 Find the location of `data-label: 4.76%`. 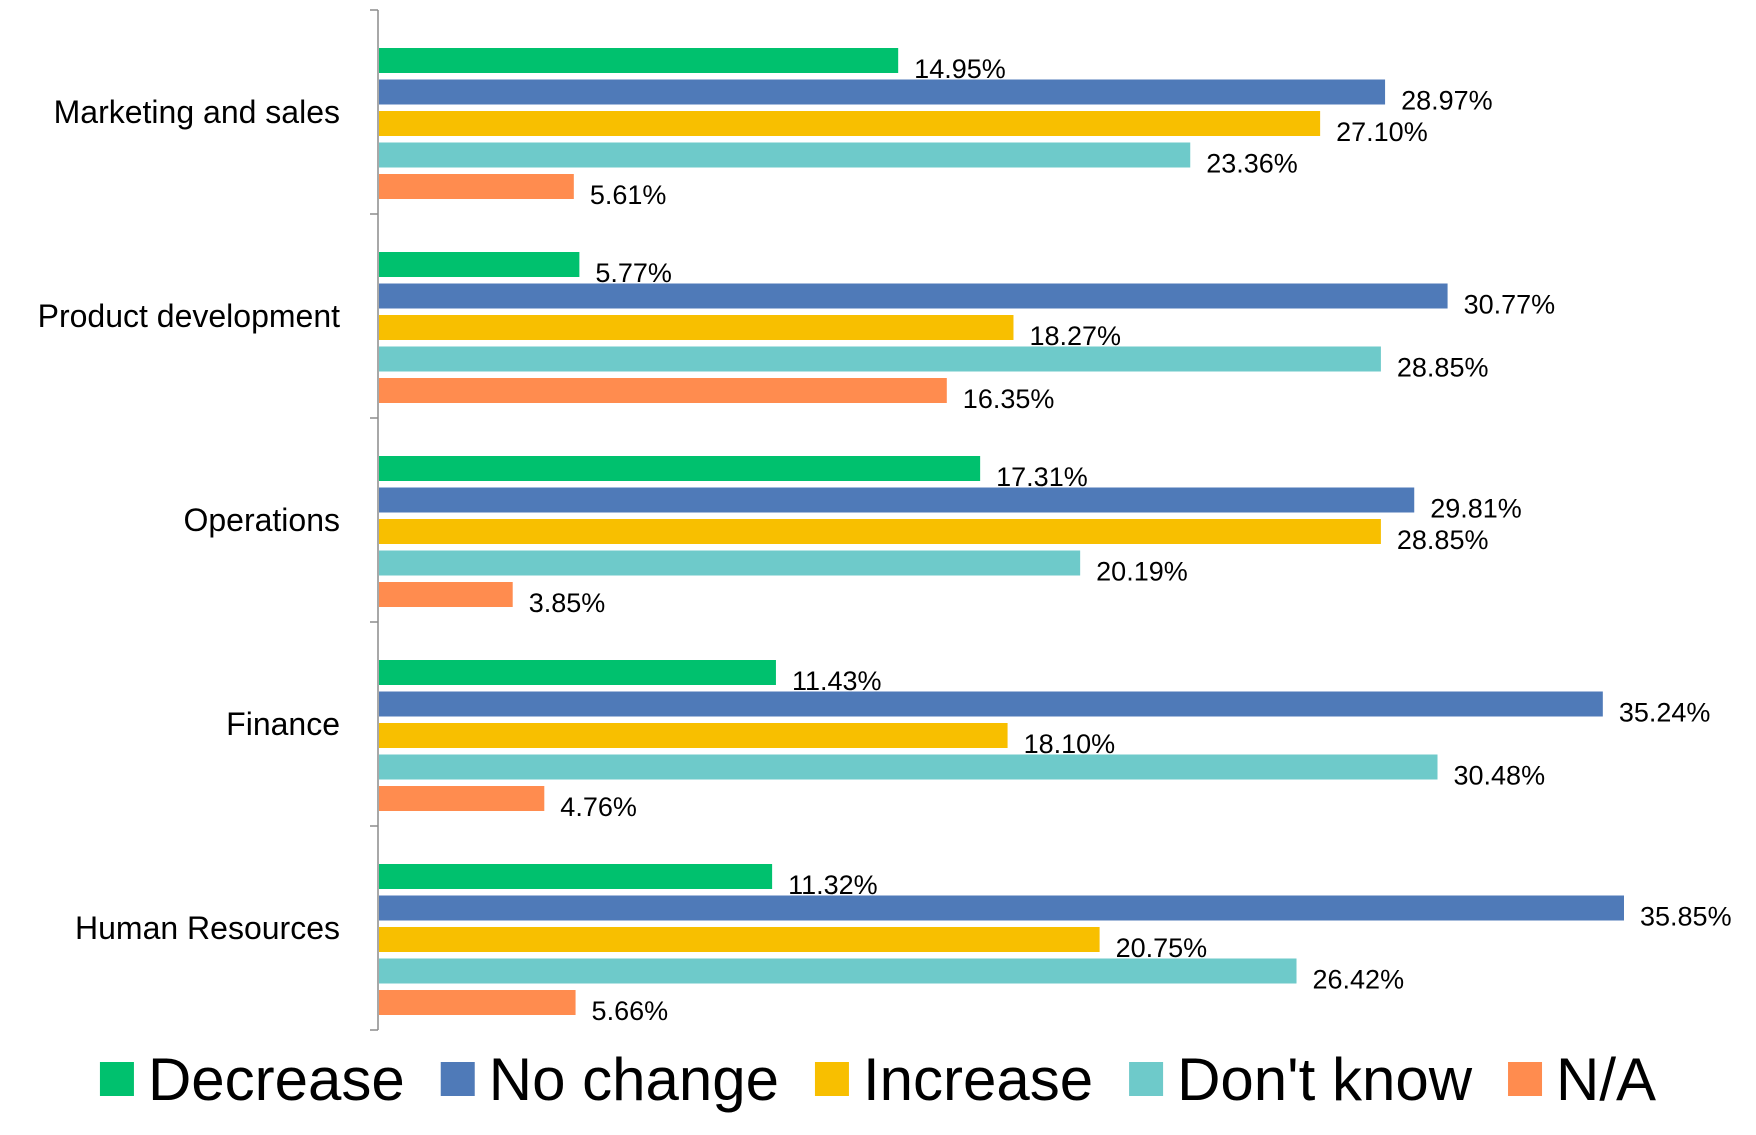

data-label: 4.76% is located at coordinates (598, 807).